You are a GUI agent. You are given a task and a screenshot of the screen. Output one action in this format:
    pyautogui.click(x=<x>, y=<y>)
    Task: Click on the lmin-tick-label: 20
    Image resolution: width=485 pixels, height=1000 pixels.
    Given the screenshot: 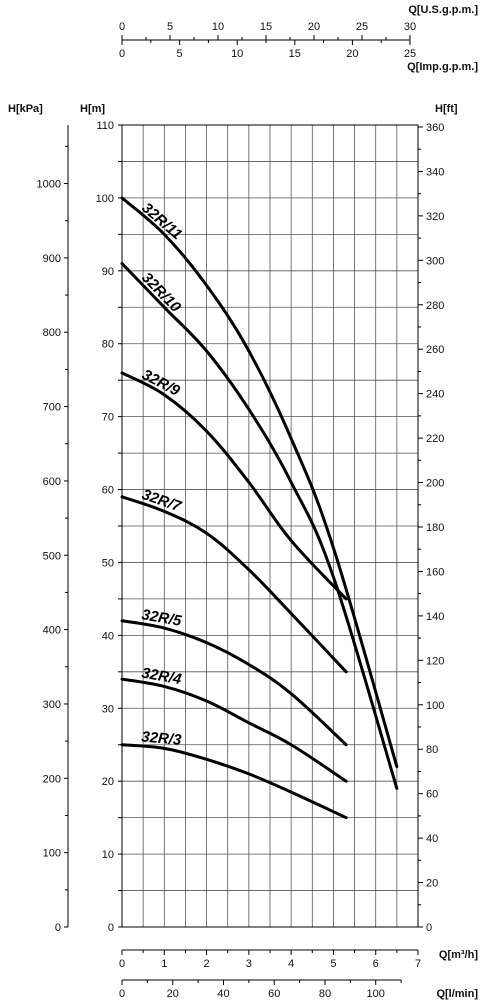 What is the action you would take?
    pyautogui.click(x=173, y=994)
    